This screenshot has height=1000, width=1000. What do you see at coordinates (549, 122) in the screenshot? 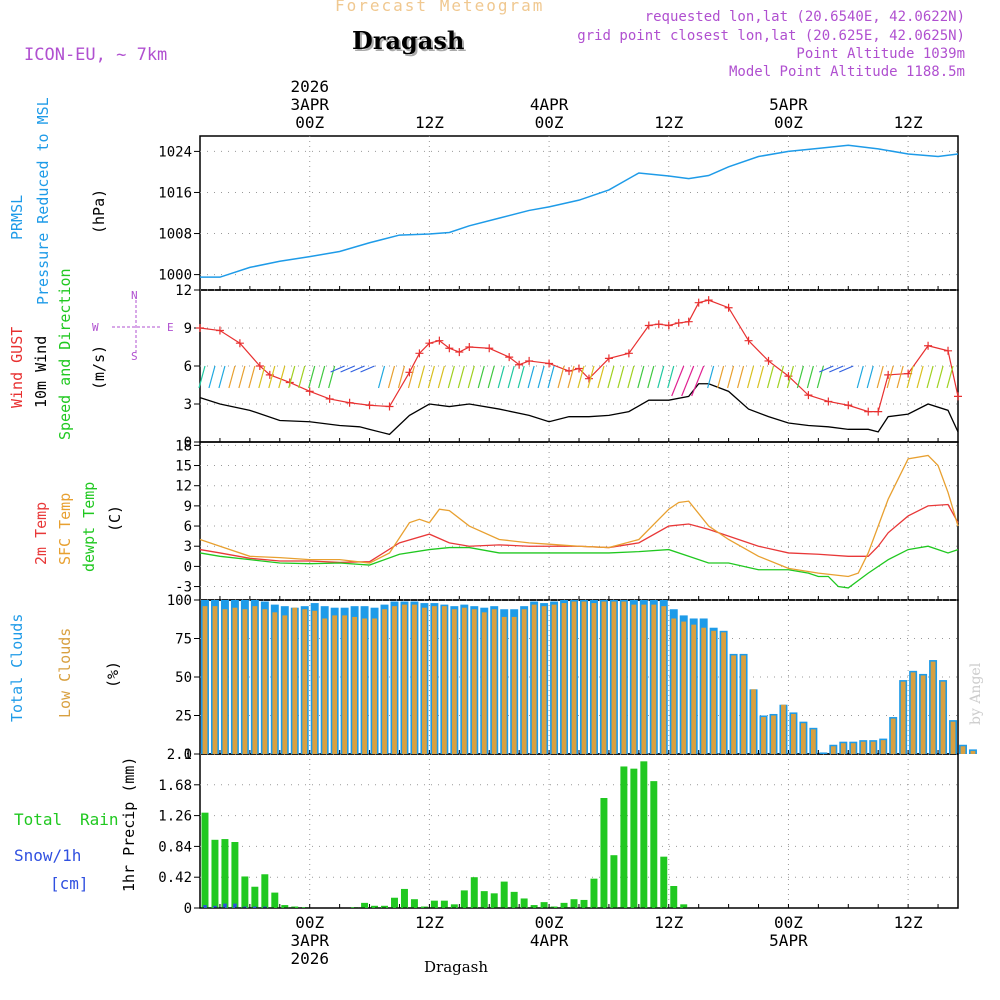
I see `time-label-top: 00Z` at bounding box center [549, 122].